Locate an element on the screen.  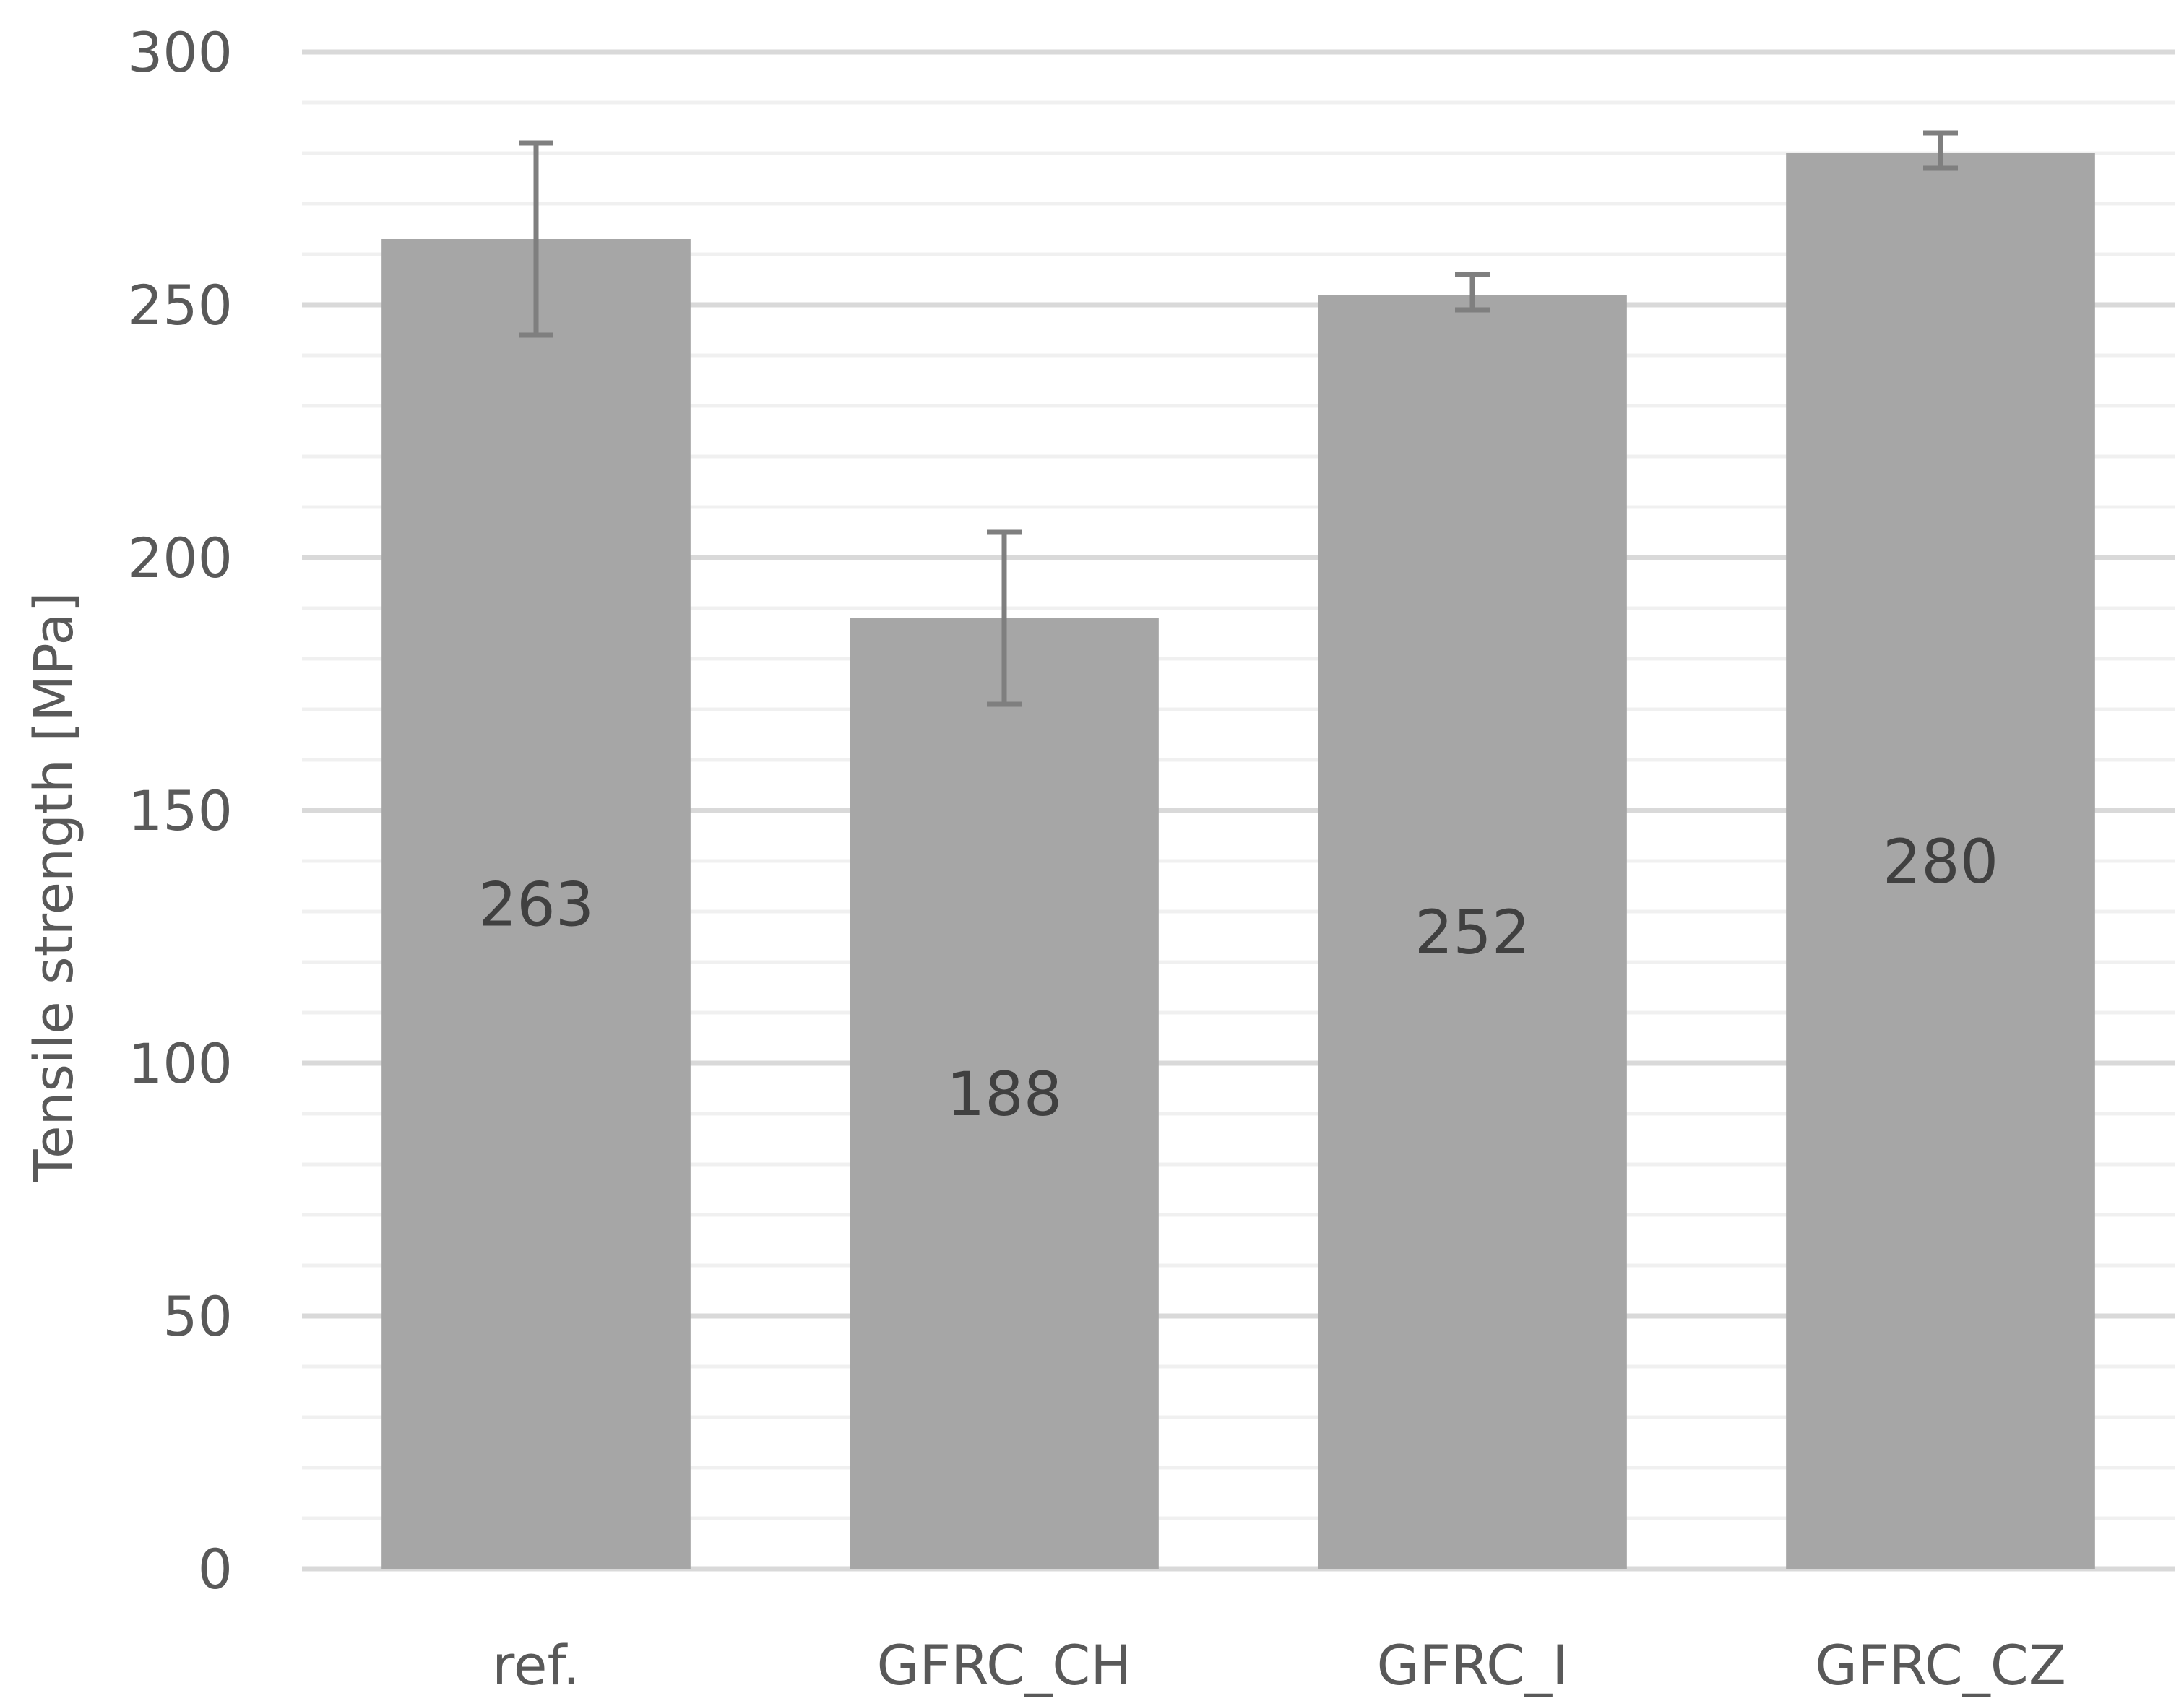
data-label: 263 is located at coordinates (536, 905).